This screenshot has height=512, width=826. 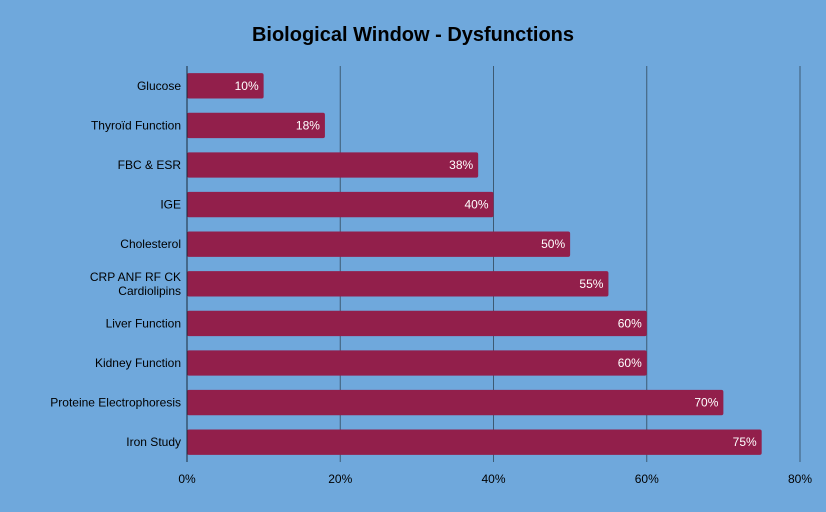 I want to click on data-label: 40%, so click(x=476, y=205).